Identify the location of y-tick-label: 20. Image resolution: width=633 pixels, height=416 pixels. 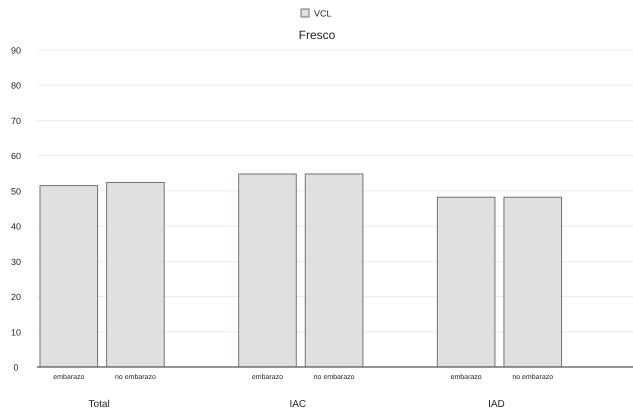
(16, 297).